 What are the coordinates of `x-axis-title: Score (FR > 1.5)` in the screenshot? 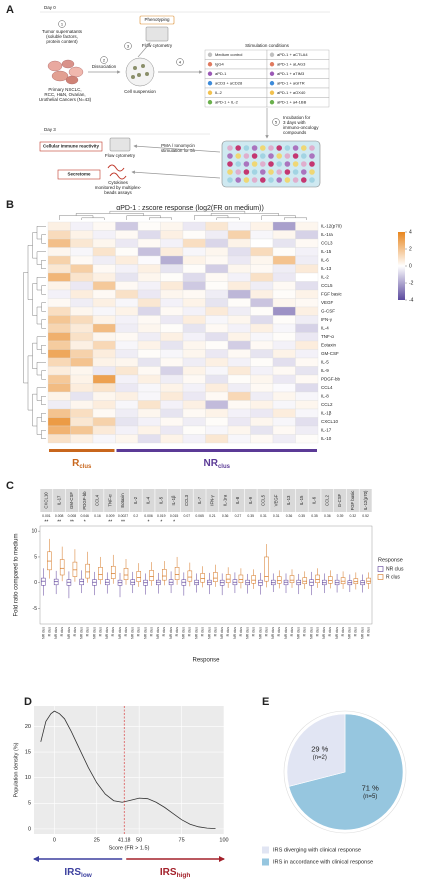 It's located at (129, 848).